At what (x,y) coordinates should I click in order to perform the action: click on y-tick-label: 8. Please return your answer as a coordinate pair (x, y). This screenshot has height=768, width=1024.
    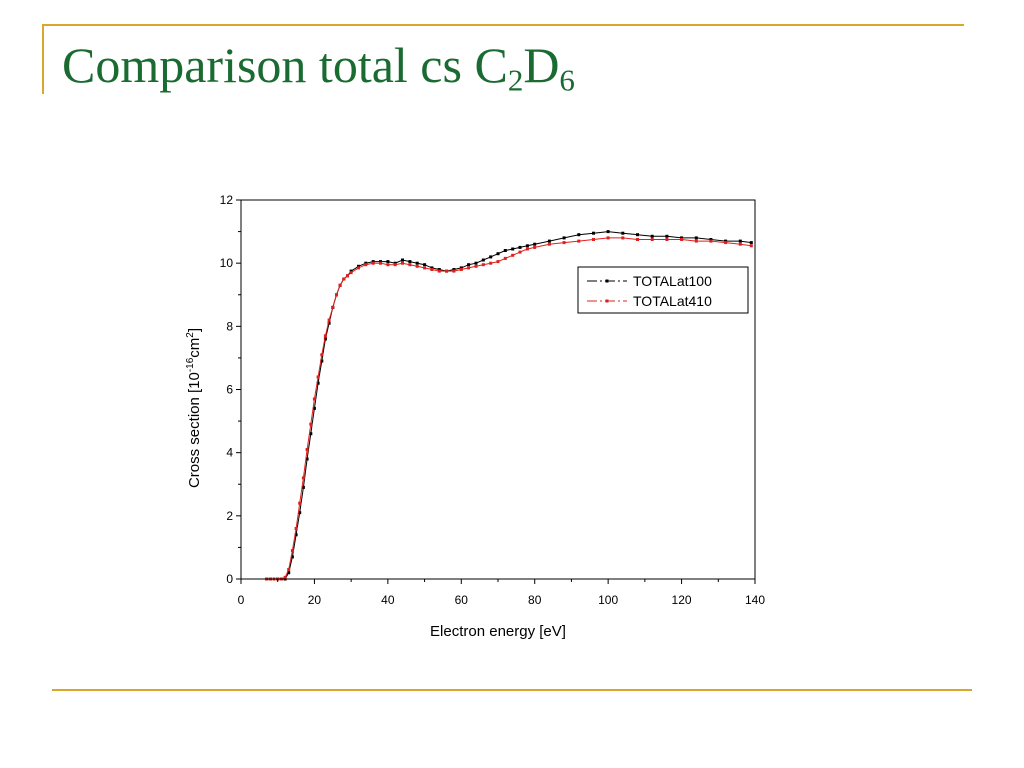
    Looking at the image, I should click on (229, 326).